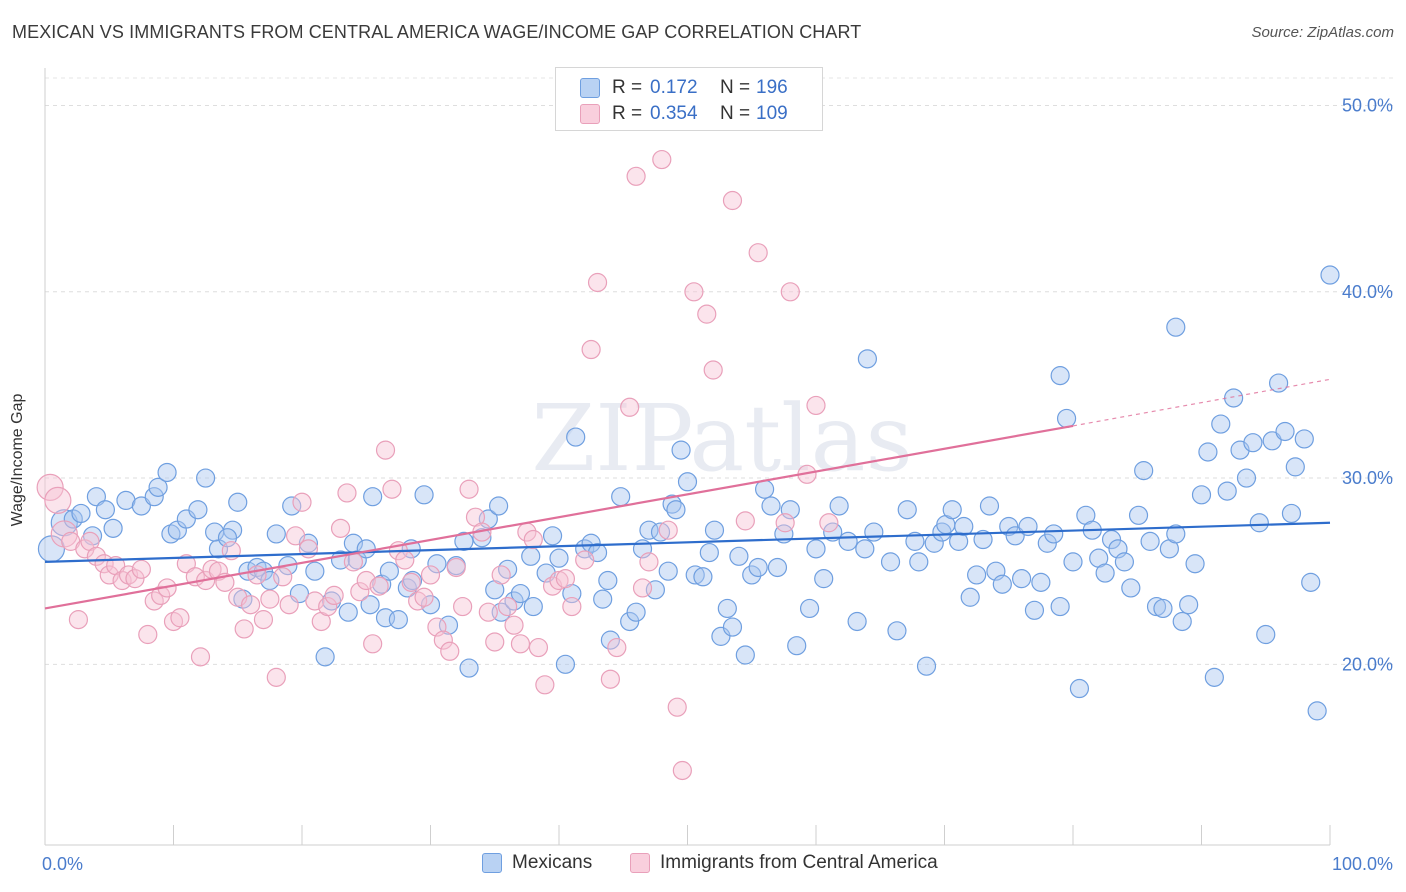 Image resolution: width=1406 pixels, height=892 pixels. Describe the element at coordinates (684, 88) in the screenshot. I see `legend-row-mexicans: R = 0.172 N = 196` at that location.